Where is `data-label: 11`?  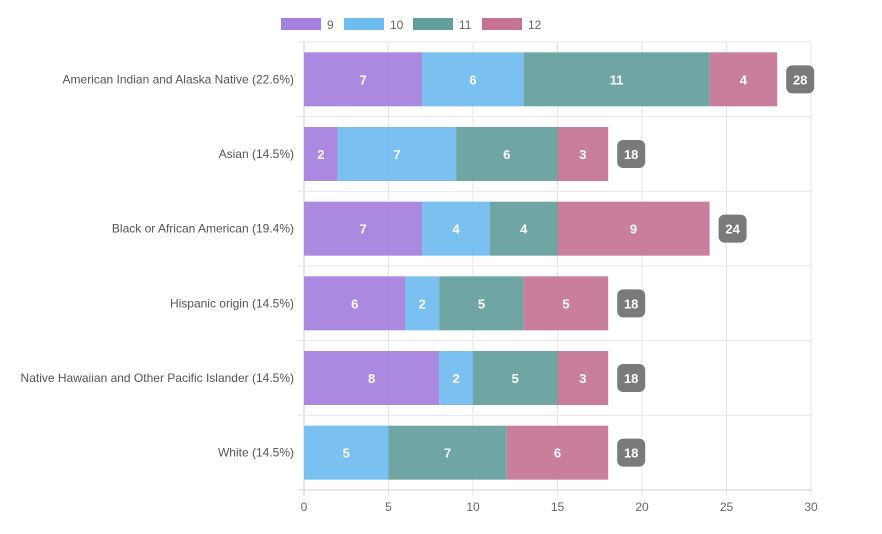 data-label: 11 is located at coordinates (617, 79).